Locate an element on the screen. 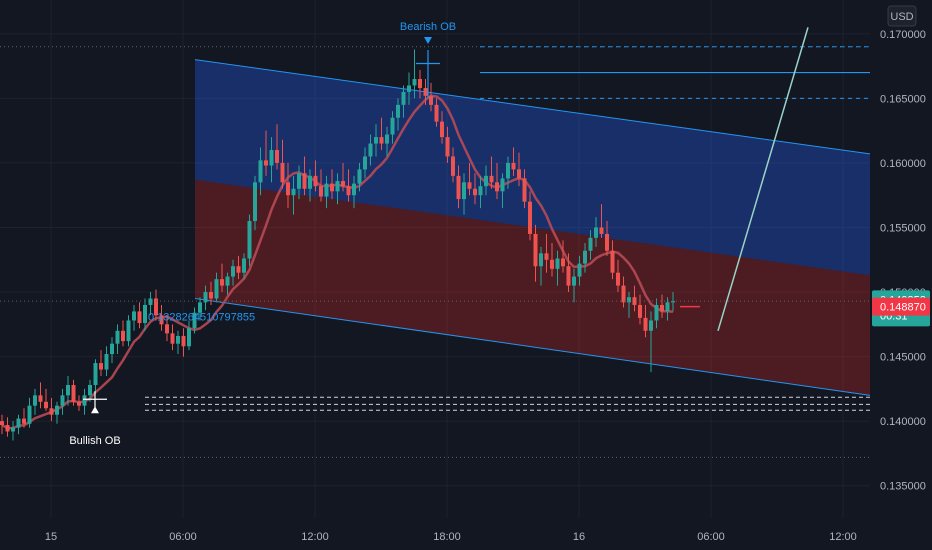 The width and height of the screenshot is (932, 550). price-tick-label: 0.170000 is located at coordinates (903, 35).